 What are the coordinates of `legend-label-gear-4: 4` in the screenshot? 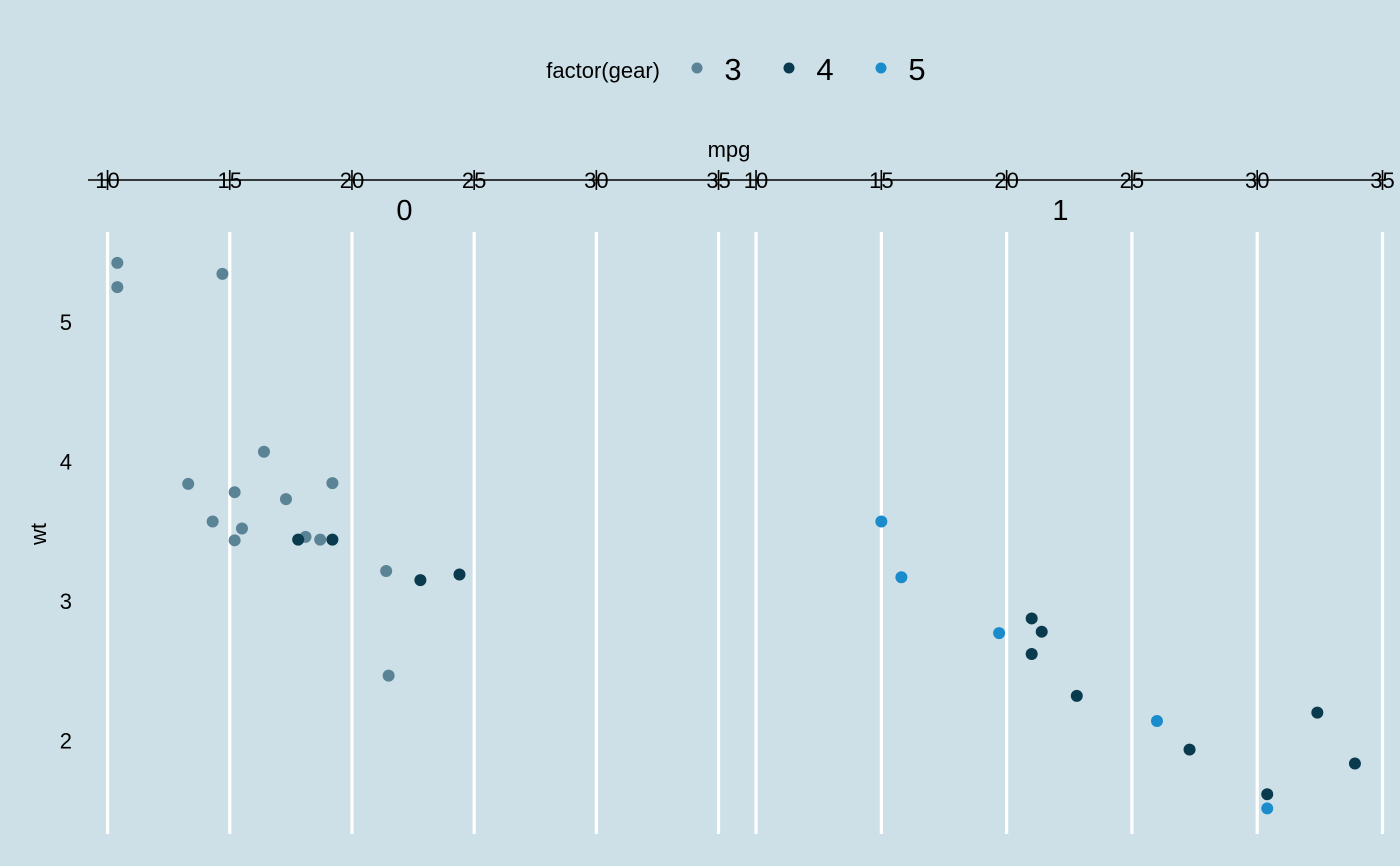 It's located at (824, 69).